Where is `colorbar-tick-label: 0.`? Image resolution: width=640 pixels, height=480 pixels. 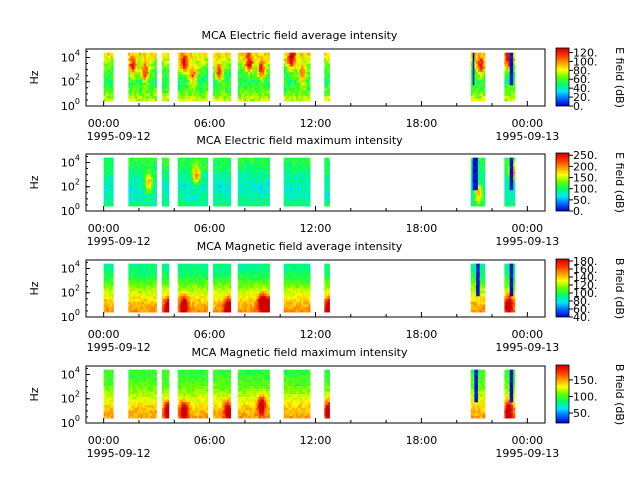
colorbar-tick-label: 0. is located at coordinates (578, 106).